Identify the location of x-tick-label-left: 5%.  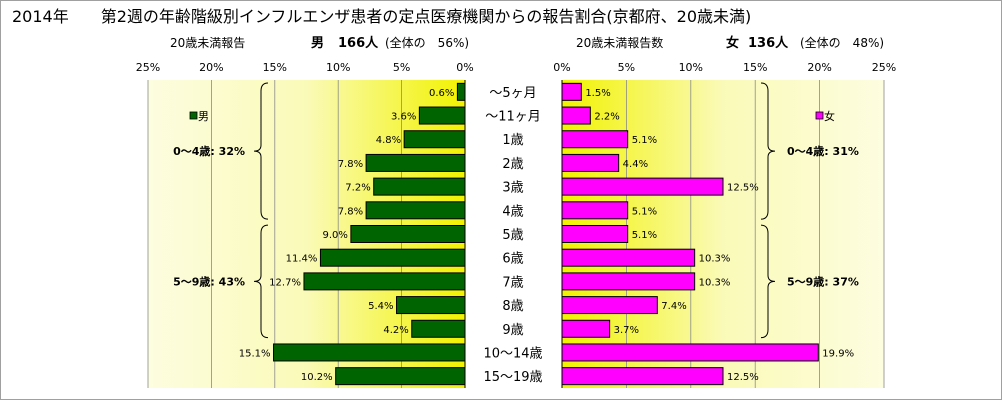
(401, 67).